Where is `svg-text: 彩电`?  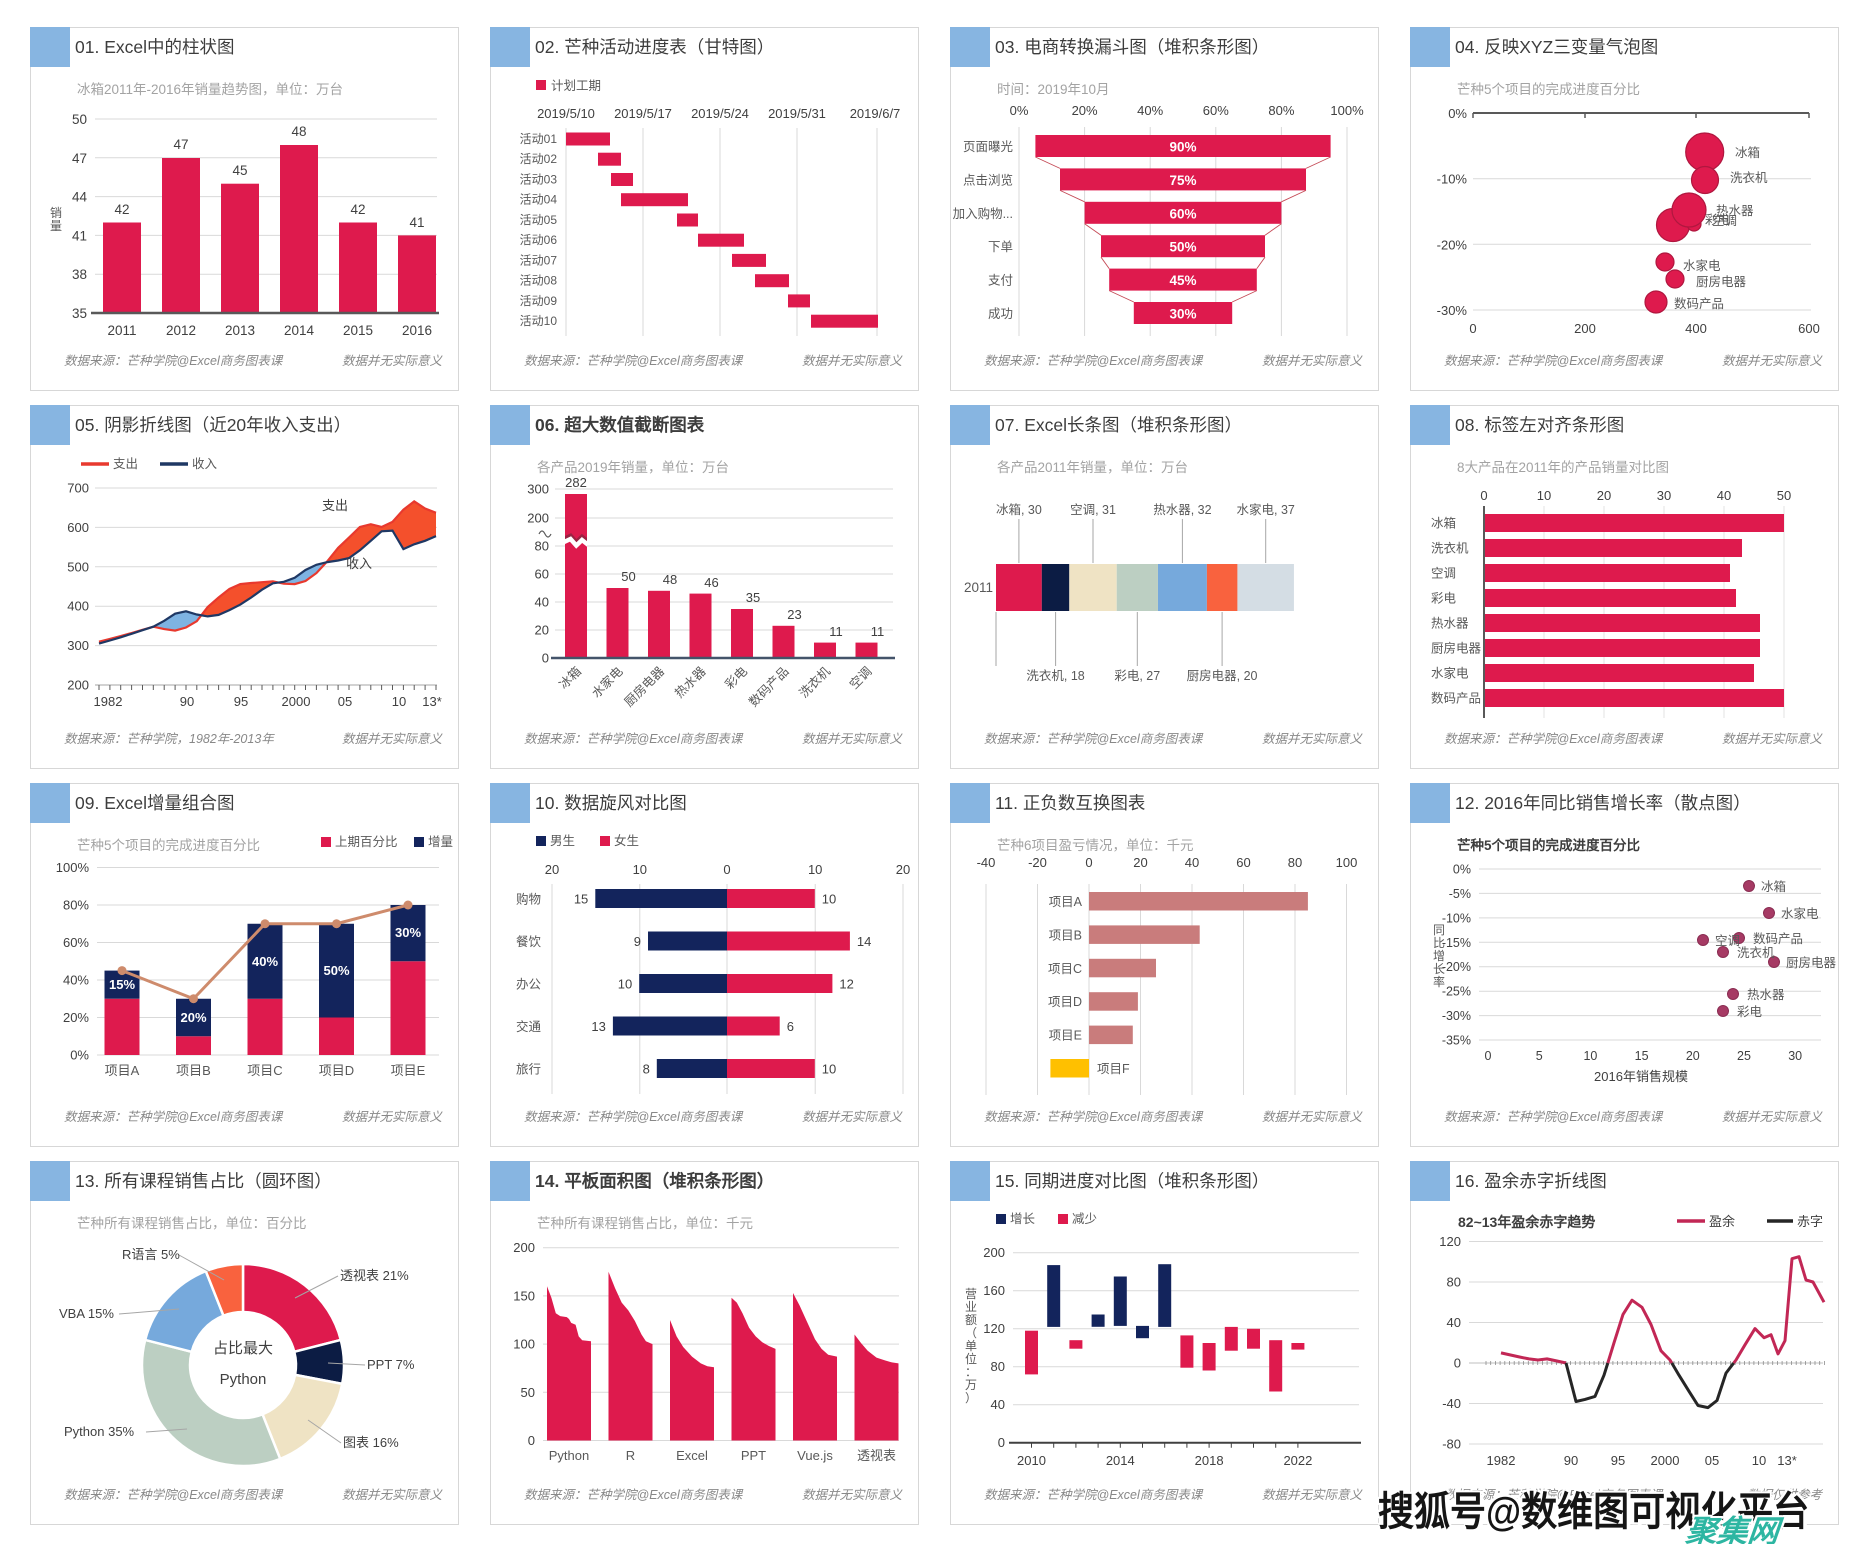 svg-text: 彩电 is located at coordinates (737, 678).